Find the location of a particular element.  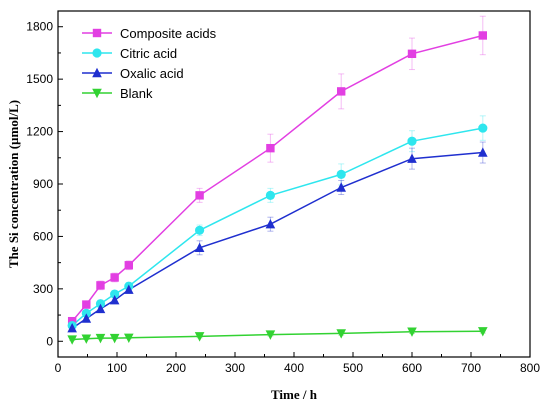

legend-marker-blank is located at coordinates (97, 93).